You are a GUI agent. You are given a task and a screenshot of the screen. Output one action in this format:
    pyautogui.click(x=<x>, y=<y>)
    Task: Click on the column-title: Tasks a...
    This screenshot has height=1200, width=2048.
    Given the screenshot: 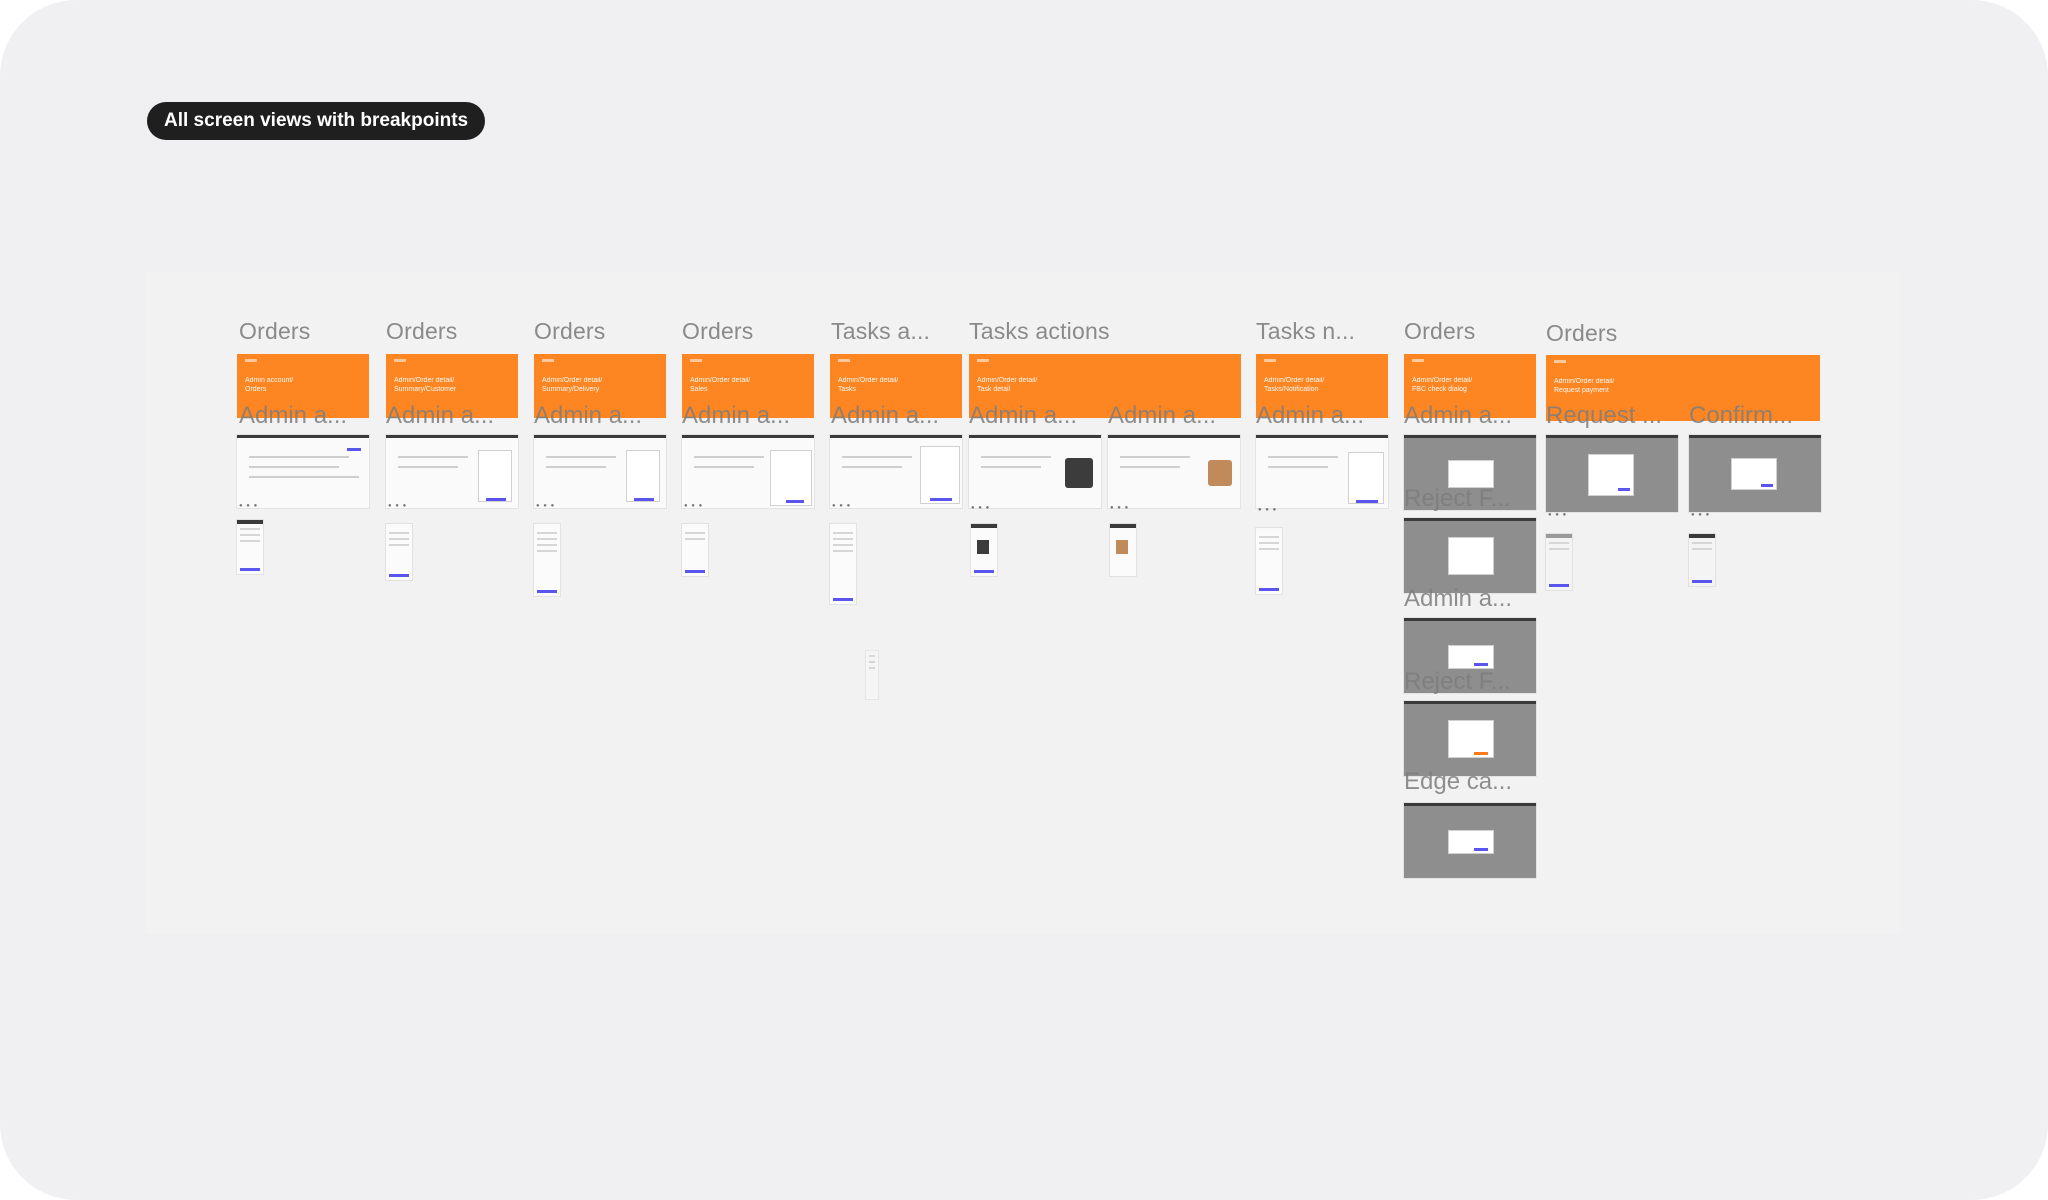 What is the action you would take?
    pyautogui.click(x=881, y=331)
    